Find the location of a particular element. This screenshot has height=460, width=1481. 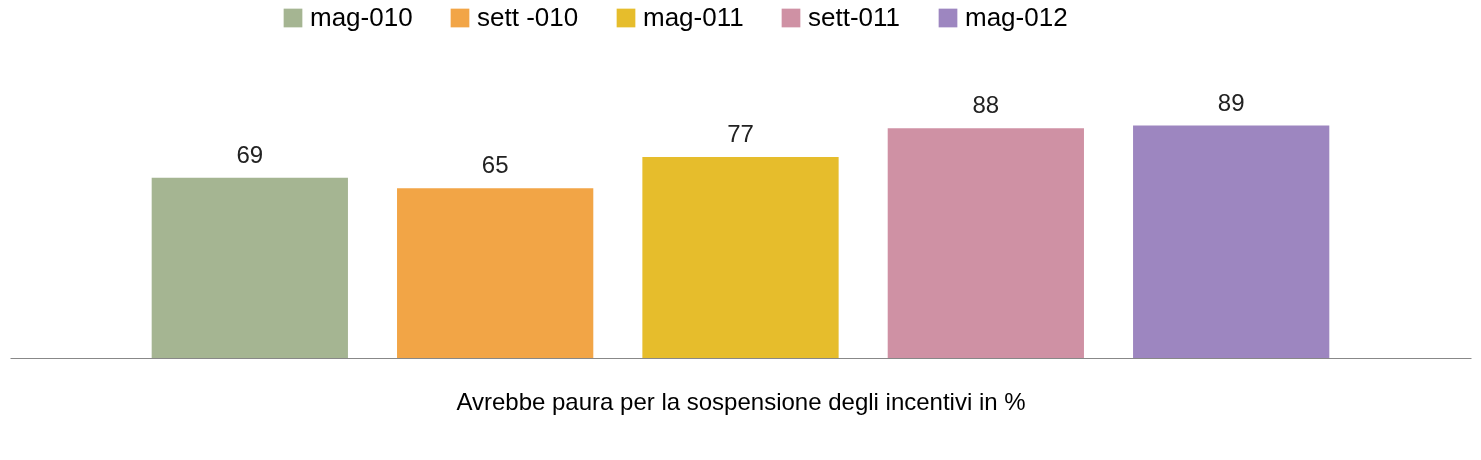

x-axis-title: Avrebbe paura per la sospensione degli incentivi in % is located at coordinates (741, 401).